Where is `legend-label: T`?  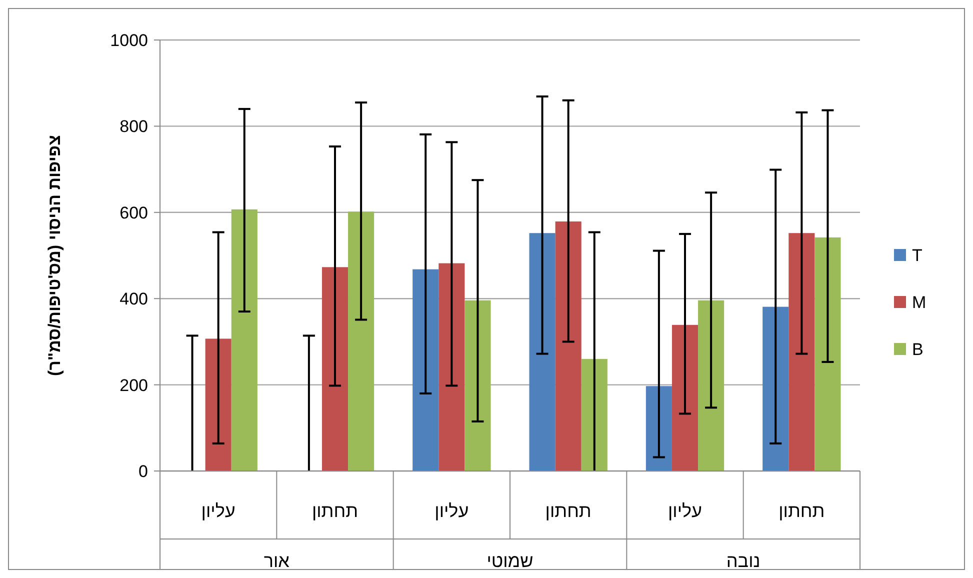 legend-label: T is located at coordinates (917, 255).